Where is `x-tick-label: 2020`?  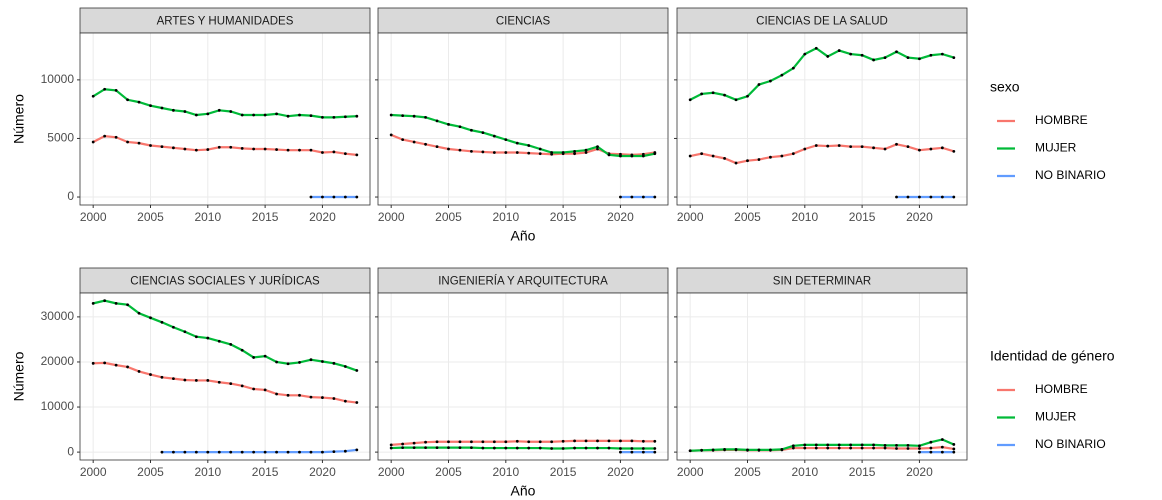
x-tick-label: 2020 is located at coordinates (919, 472).